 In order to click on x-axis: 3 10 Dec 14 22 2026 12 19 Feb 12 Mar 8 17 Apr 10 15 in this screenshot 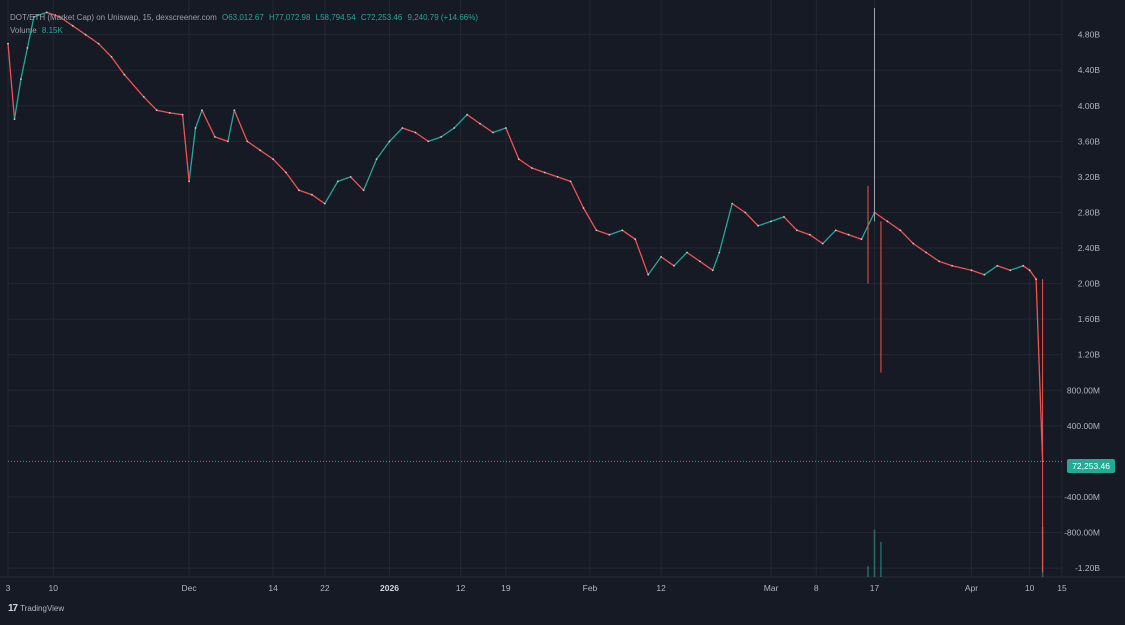, I will do `click(536, 588)`.